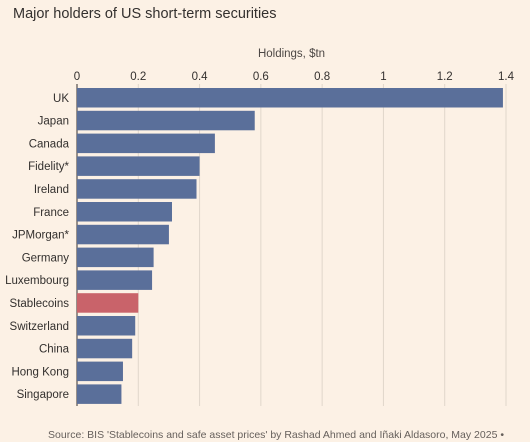  Describe the element at coordinates (200, 77) in the screenshot. I see `x-tick-label: 0.4` at that location.